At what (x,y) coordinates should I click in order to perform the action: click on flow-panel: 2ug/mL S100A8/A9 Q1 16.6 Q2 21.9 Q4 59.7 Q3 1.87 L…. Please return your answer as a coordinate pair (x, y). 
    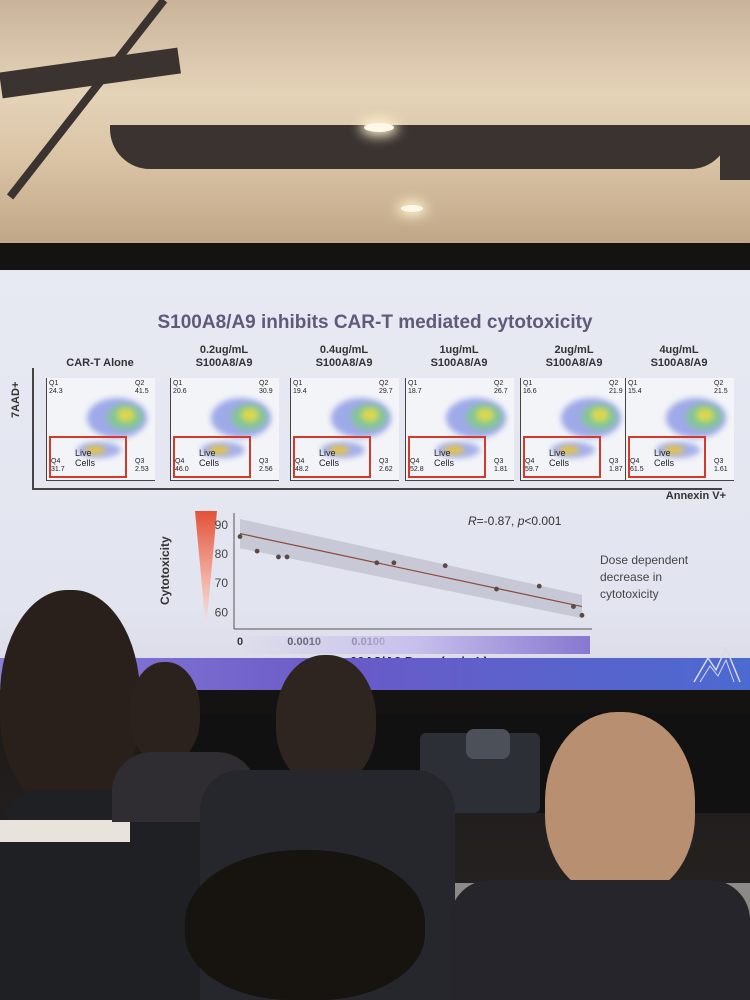
    Looking at the image, I should click on (574, 412).